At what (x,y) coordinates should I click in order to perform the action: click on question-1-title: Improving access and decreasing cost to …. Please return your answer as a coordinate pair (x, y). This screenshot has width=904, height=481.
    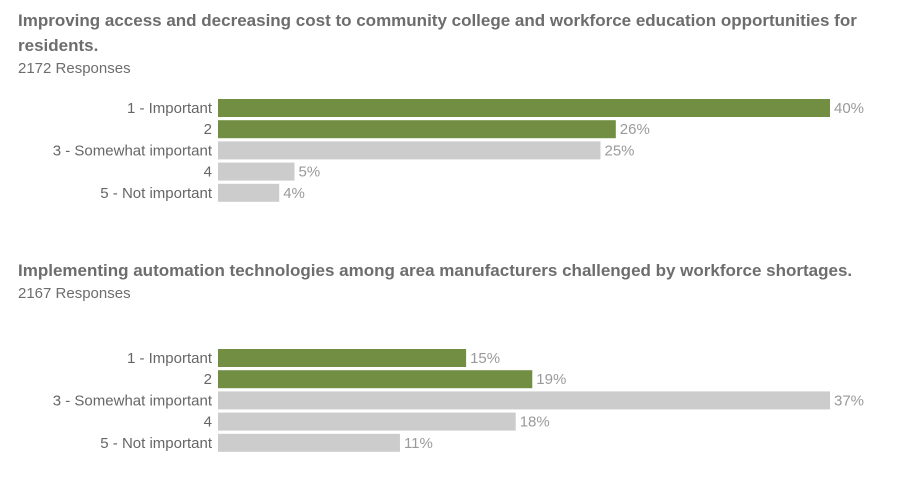
    Looking at the image, I should click on (437, 33).